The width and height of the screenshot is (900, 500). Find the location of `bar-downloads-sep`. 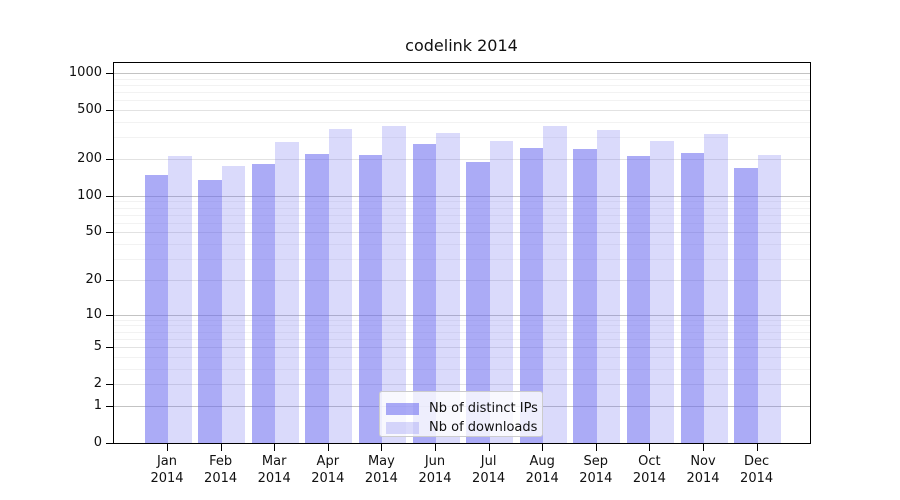

bar-downloads-sep is located at coordinates (608, 286).